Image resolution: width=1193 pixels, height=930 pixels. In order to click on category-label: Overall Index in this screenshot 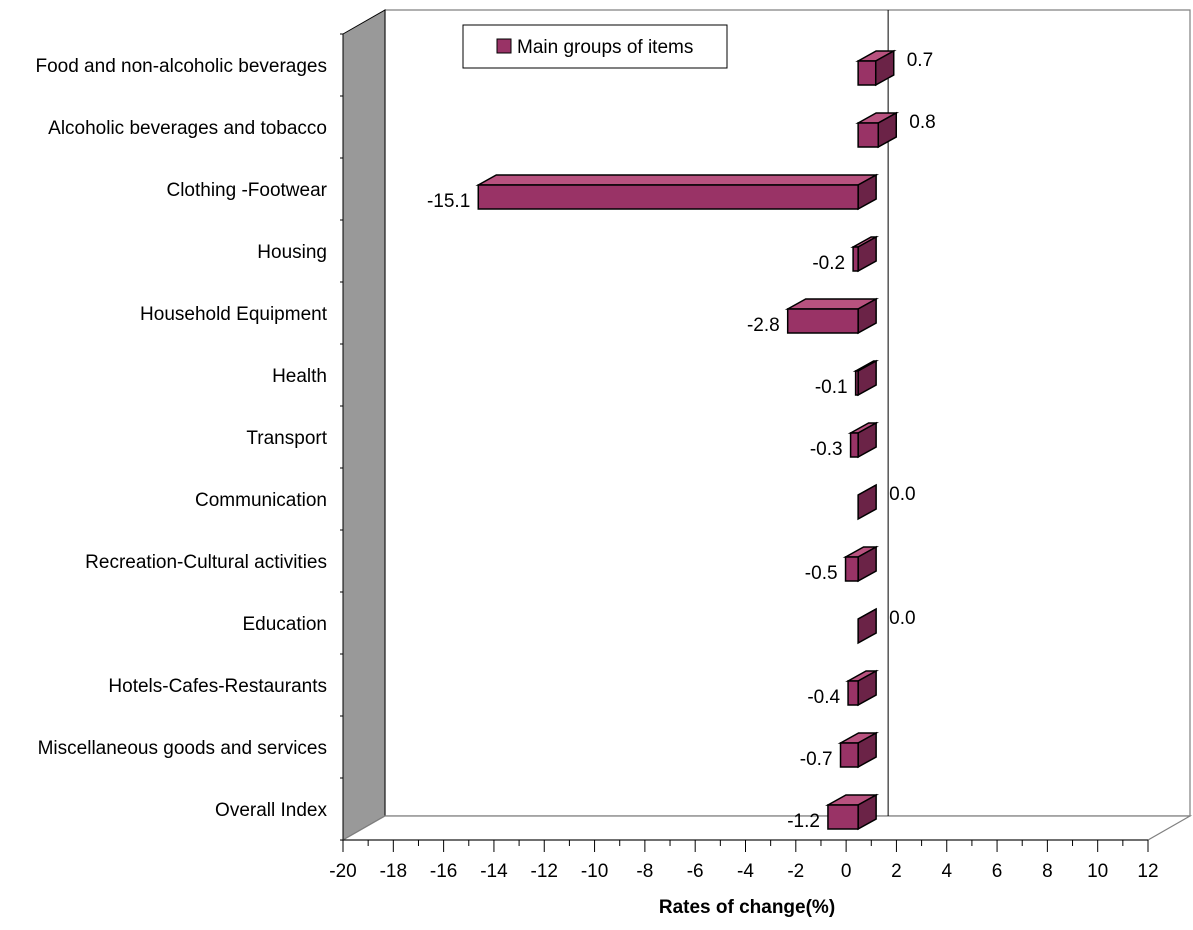, I will do `click(271, 810)`.